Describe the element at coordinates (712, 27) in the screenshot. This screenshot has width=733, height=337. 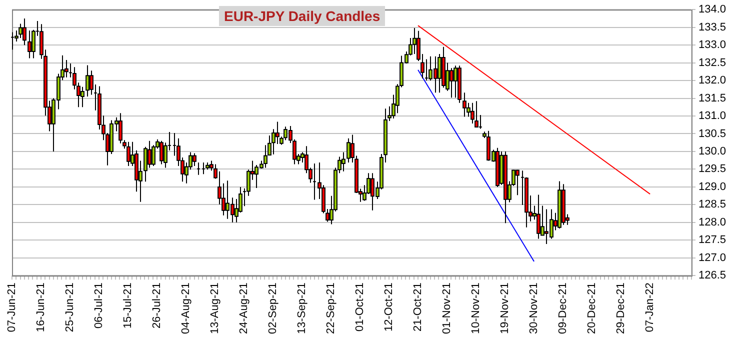
I see `y-tick-label: 133.5` at that location.